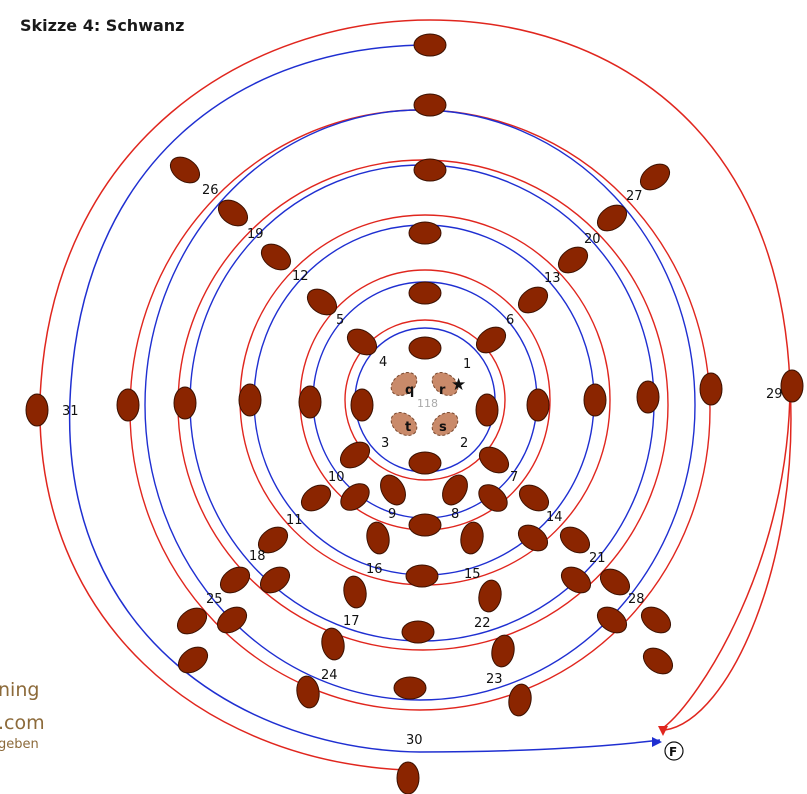  What do you see at coordinates (70, 411) in the screenshot?
I see `bead-label-31: 31` at bounding box center [70, 411].